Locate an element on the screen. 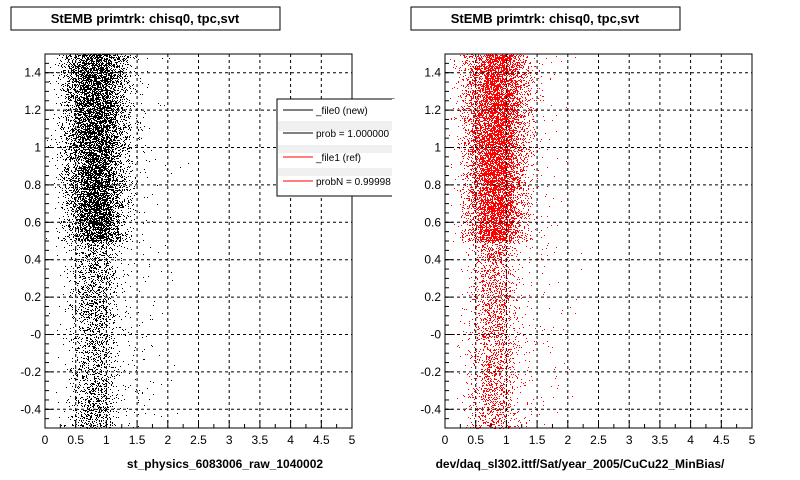 The width and height of the screenshot is (800, 480). legend-label-file0: _file0 (new) is located at coordinates (341, 111).